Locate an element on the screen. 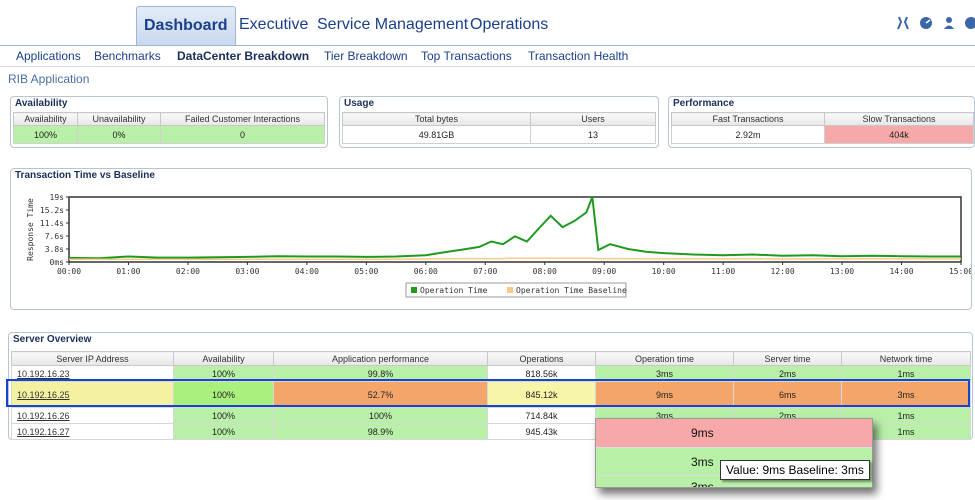 The height and width of the screenshot is (500, 975). subtab-benchmarks: Benchmarks is located at coordinates (127, 56).